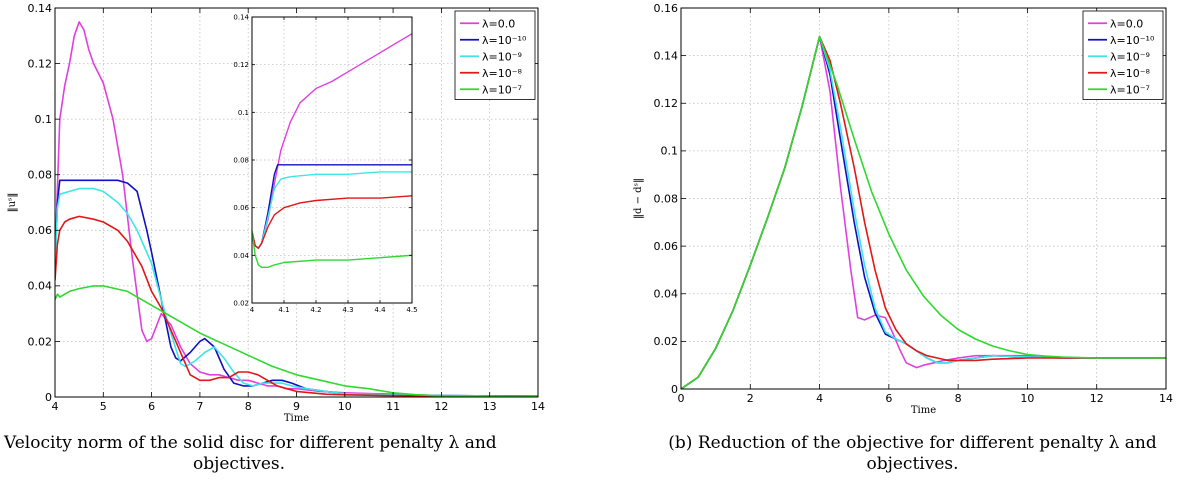 The width and height of the screenshot is (1183, 500). Describe the element at coordinates (1130, 56) in the screenshot. I see `right-main-legend-label: λ=10⁻⁹` at that location.